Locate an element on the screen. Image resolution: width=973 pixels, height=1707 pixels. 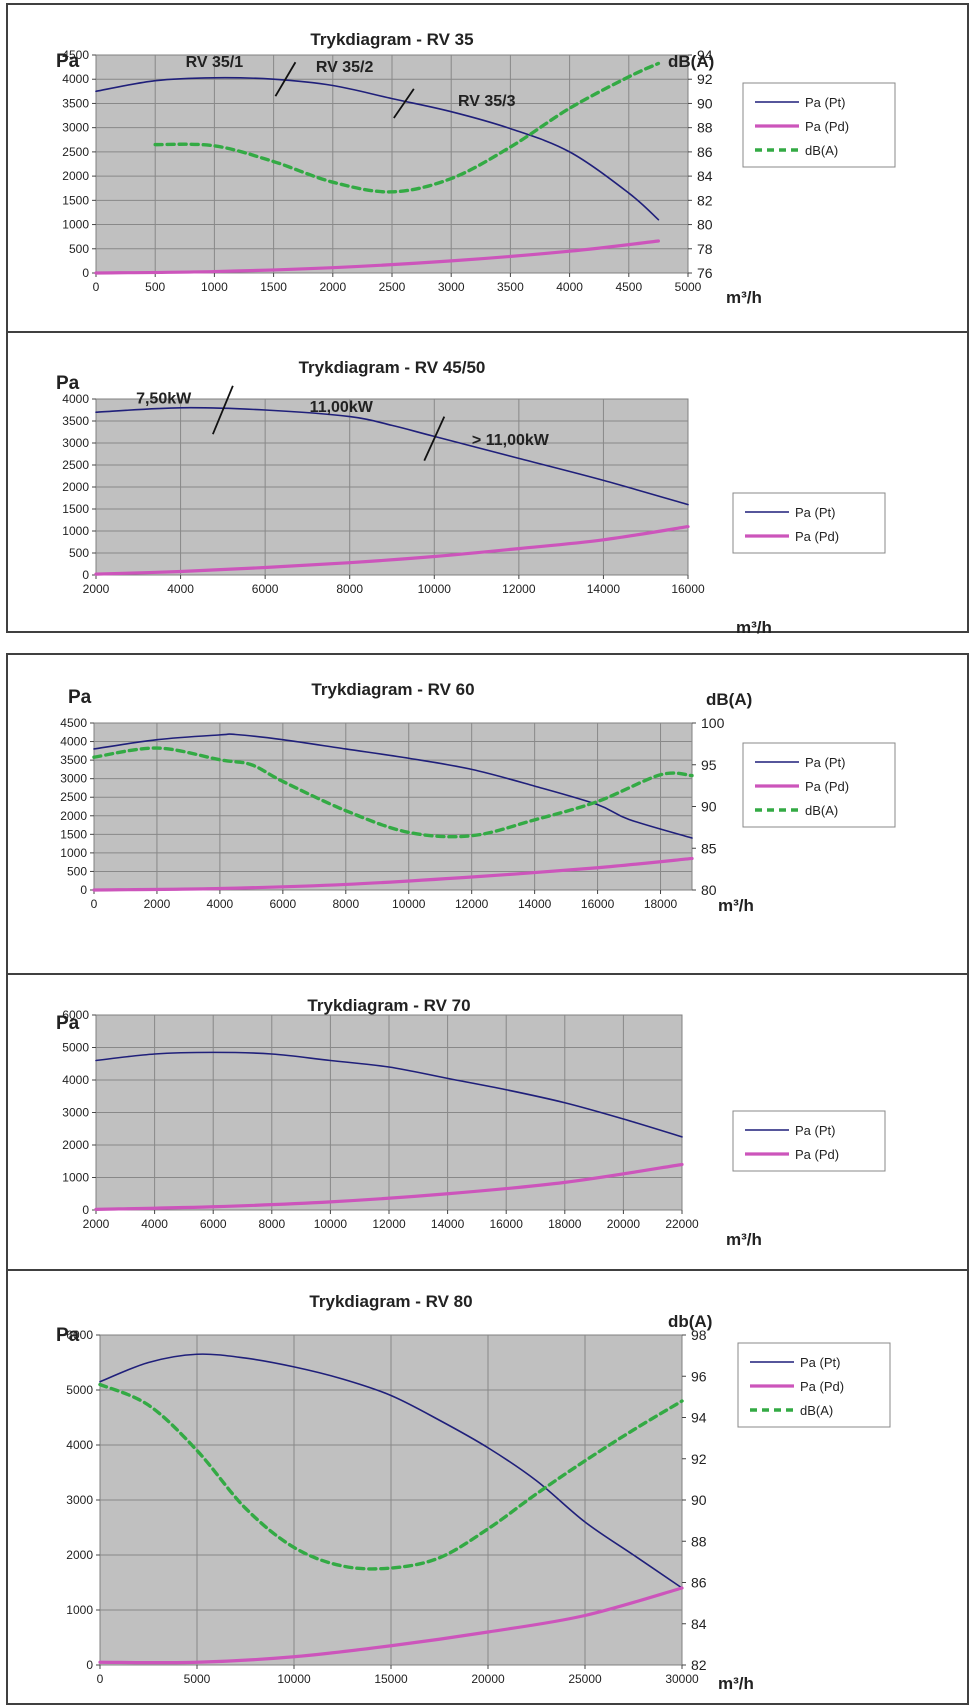
x-tick-label: 1500 is located at coordinates (273, 287).